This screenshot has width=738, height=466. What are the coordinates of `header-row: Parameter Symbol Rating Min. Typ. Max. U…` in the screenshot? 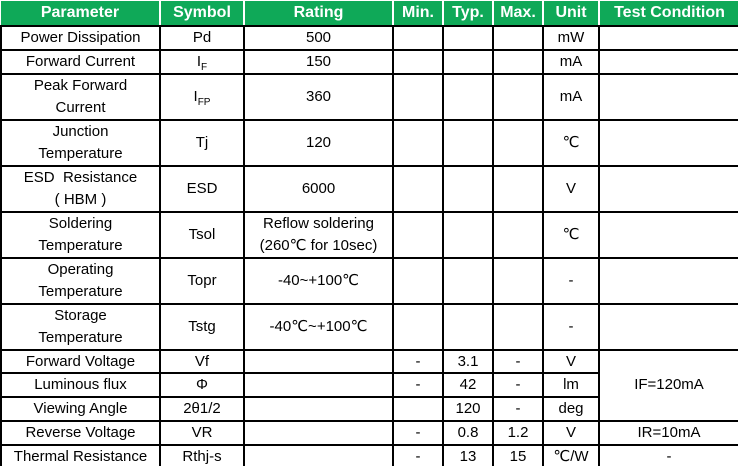 It's located at (369, 14).